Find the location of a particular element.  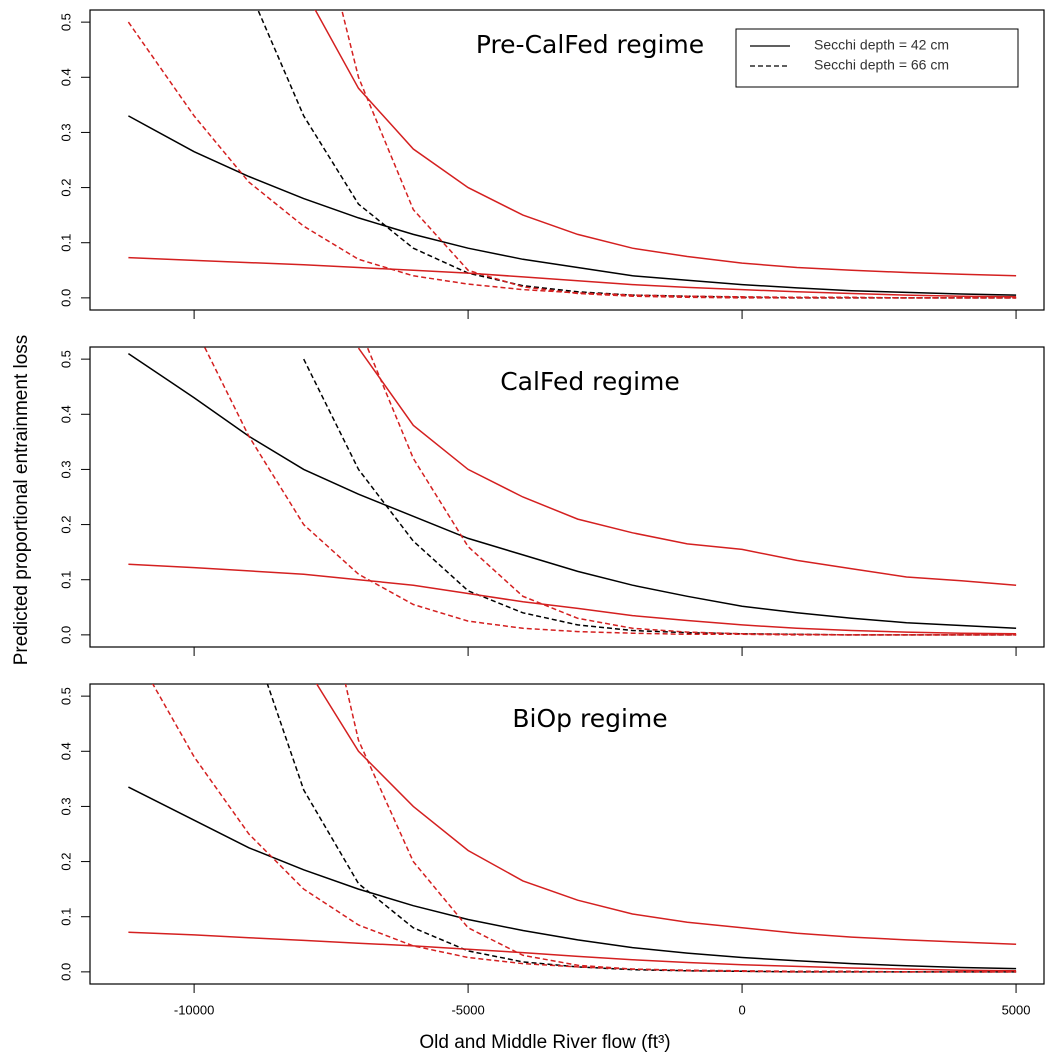

x-tick-label: 5000 is located at coordinates (1016, 1009).